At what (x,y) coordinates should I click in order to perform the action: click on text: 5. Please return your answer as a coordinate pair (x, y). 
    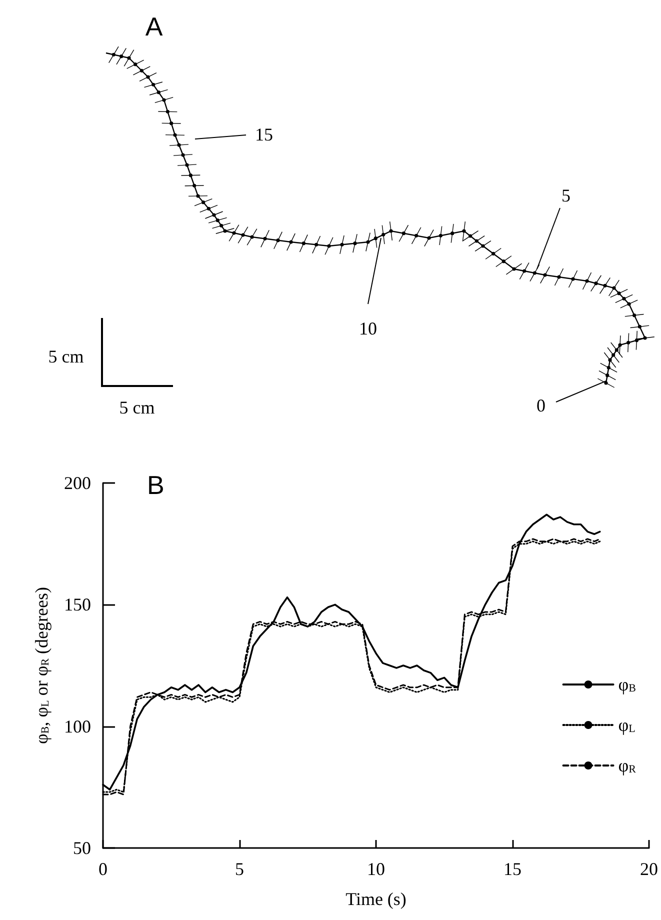
    Looking at the image, I should click on (566, 196).